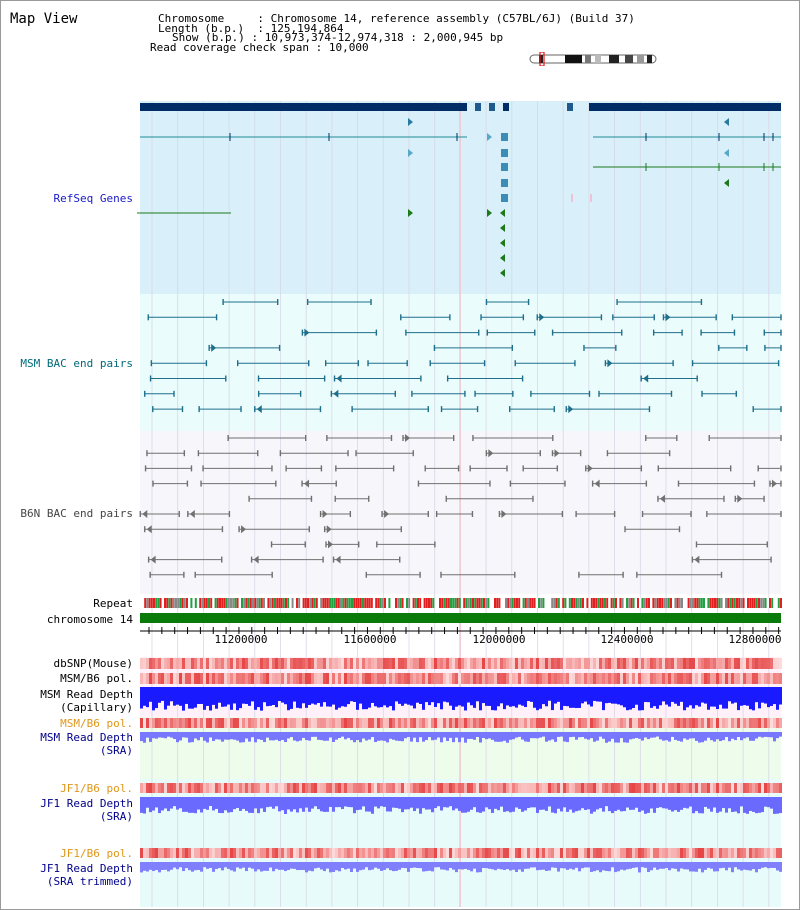  What do you see at coordinates (96, 678) in the screenshot?
I see `track-label-msm-b6-pol: MSM/B6 pol.` at bounding box center [96, 678].